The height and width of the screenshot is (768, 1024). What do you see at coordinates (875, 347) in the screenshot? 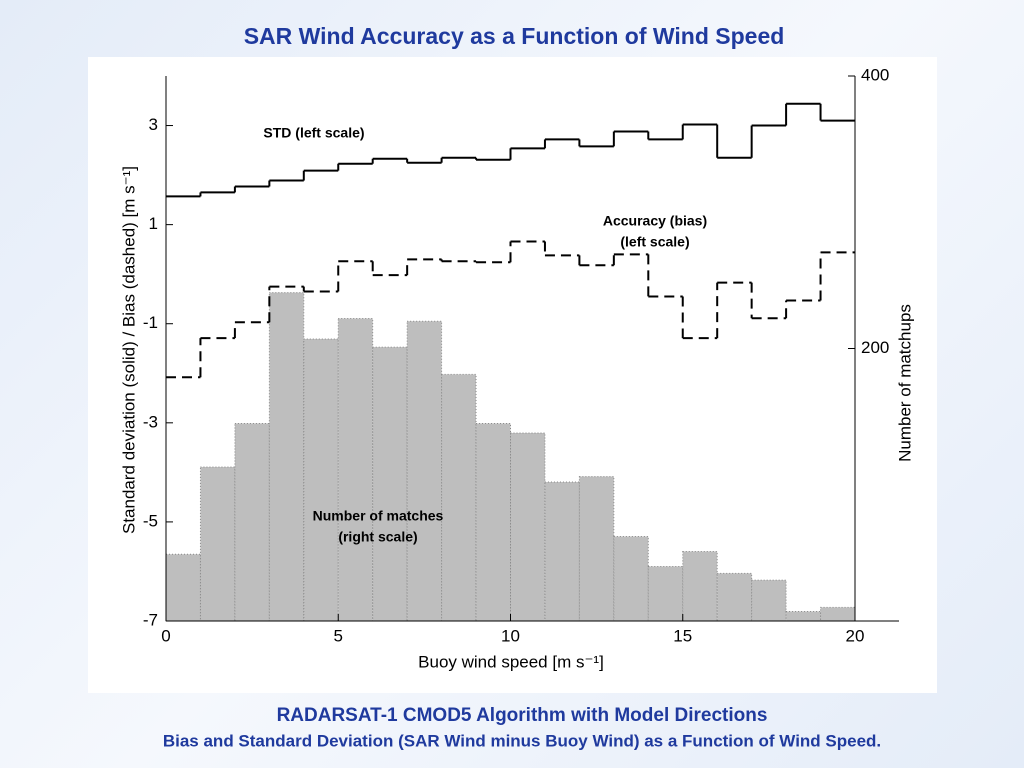
I see `y2-tick-label: 200` at bounding box center [875, 347].